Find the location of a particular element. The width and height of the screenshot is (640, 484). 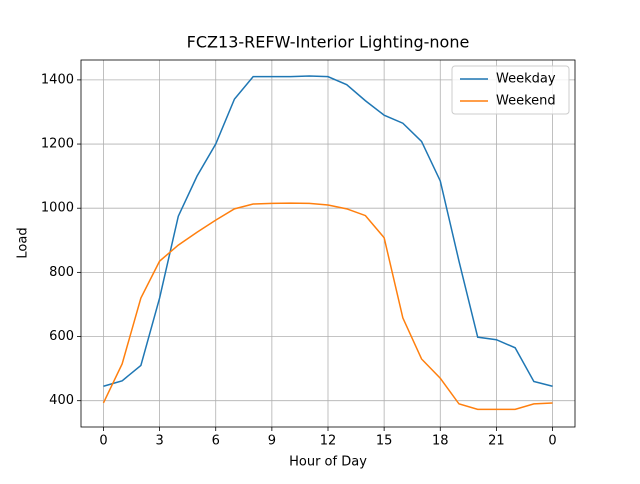

x-tick-label: 12 is located at coordinates (328, 441).